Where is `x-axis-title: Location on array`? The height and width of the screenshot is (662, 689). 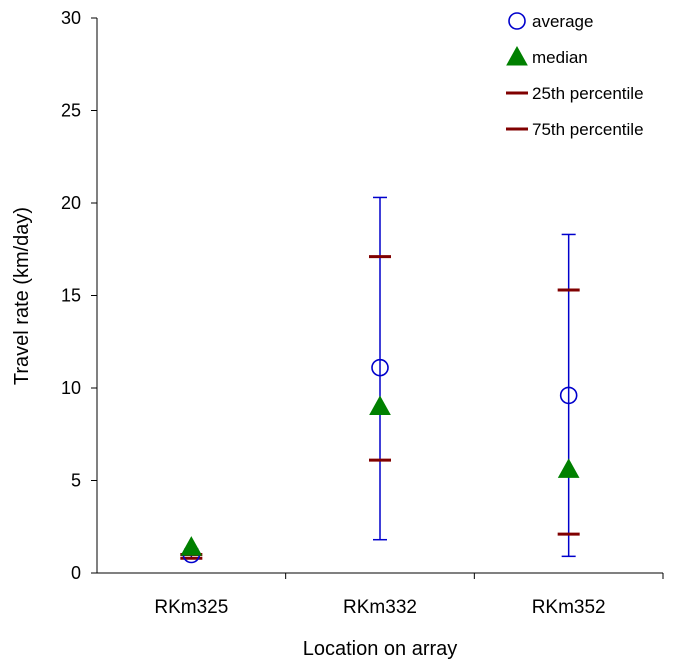
x-axis-title: Location on array is located at coordinates (380, 649).